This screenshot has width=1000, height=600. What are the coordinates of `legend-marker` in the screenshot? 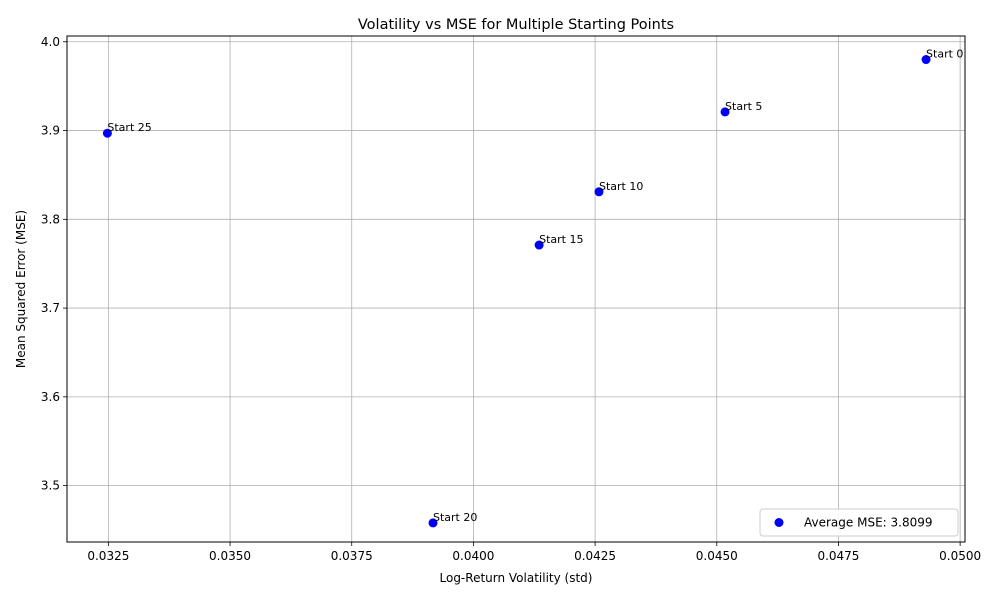 It's located at (779, 522).